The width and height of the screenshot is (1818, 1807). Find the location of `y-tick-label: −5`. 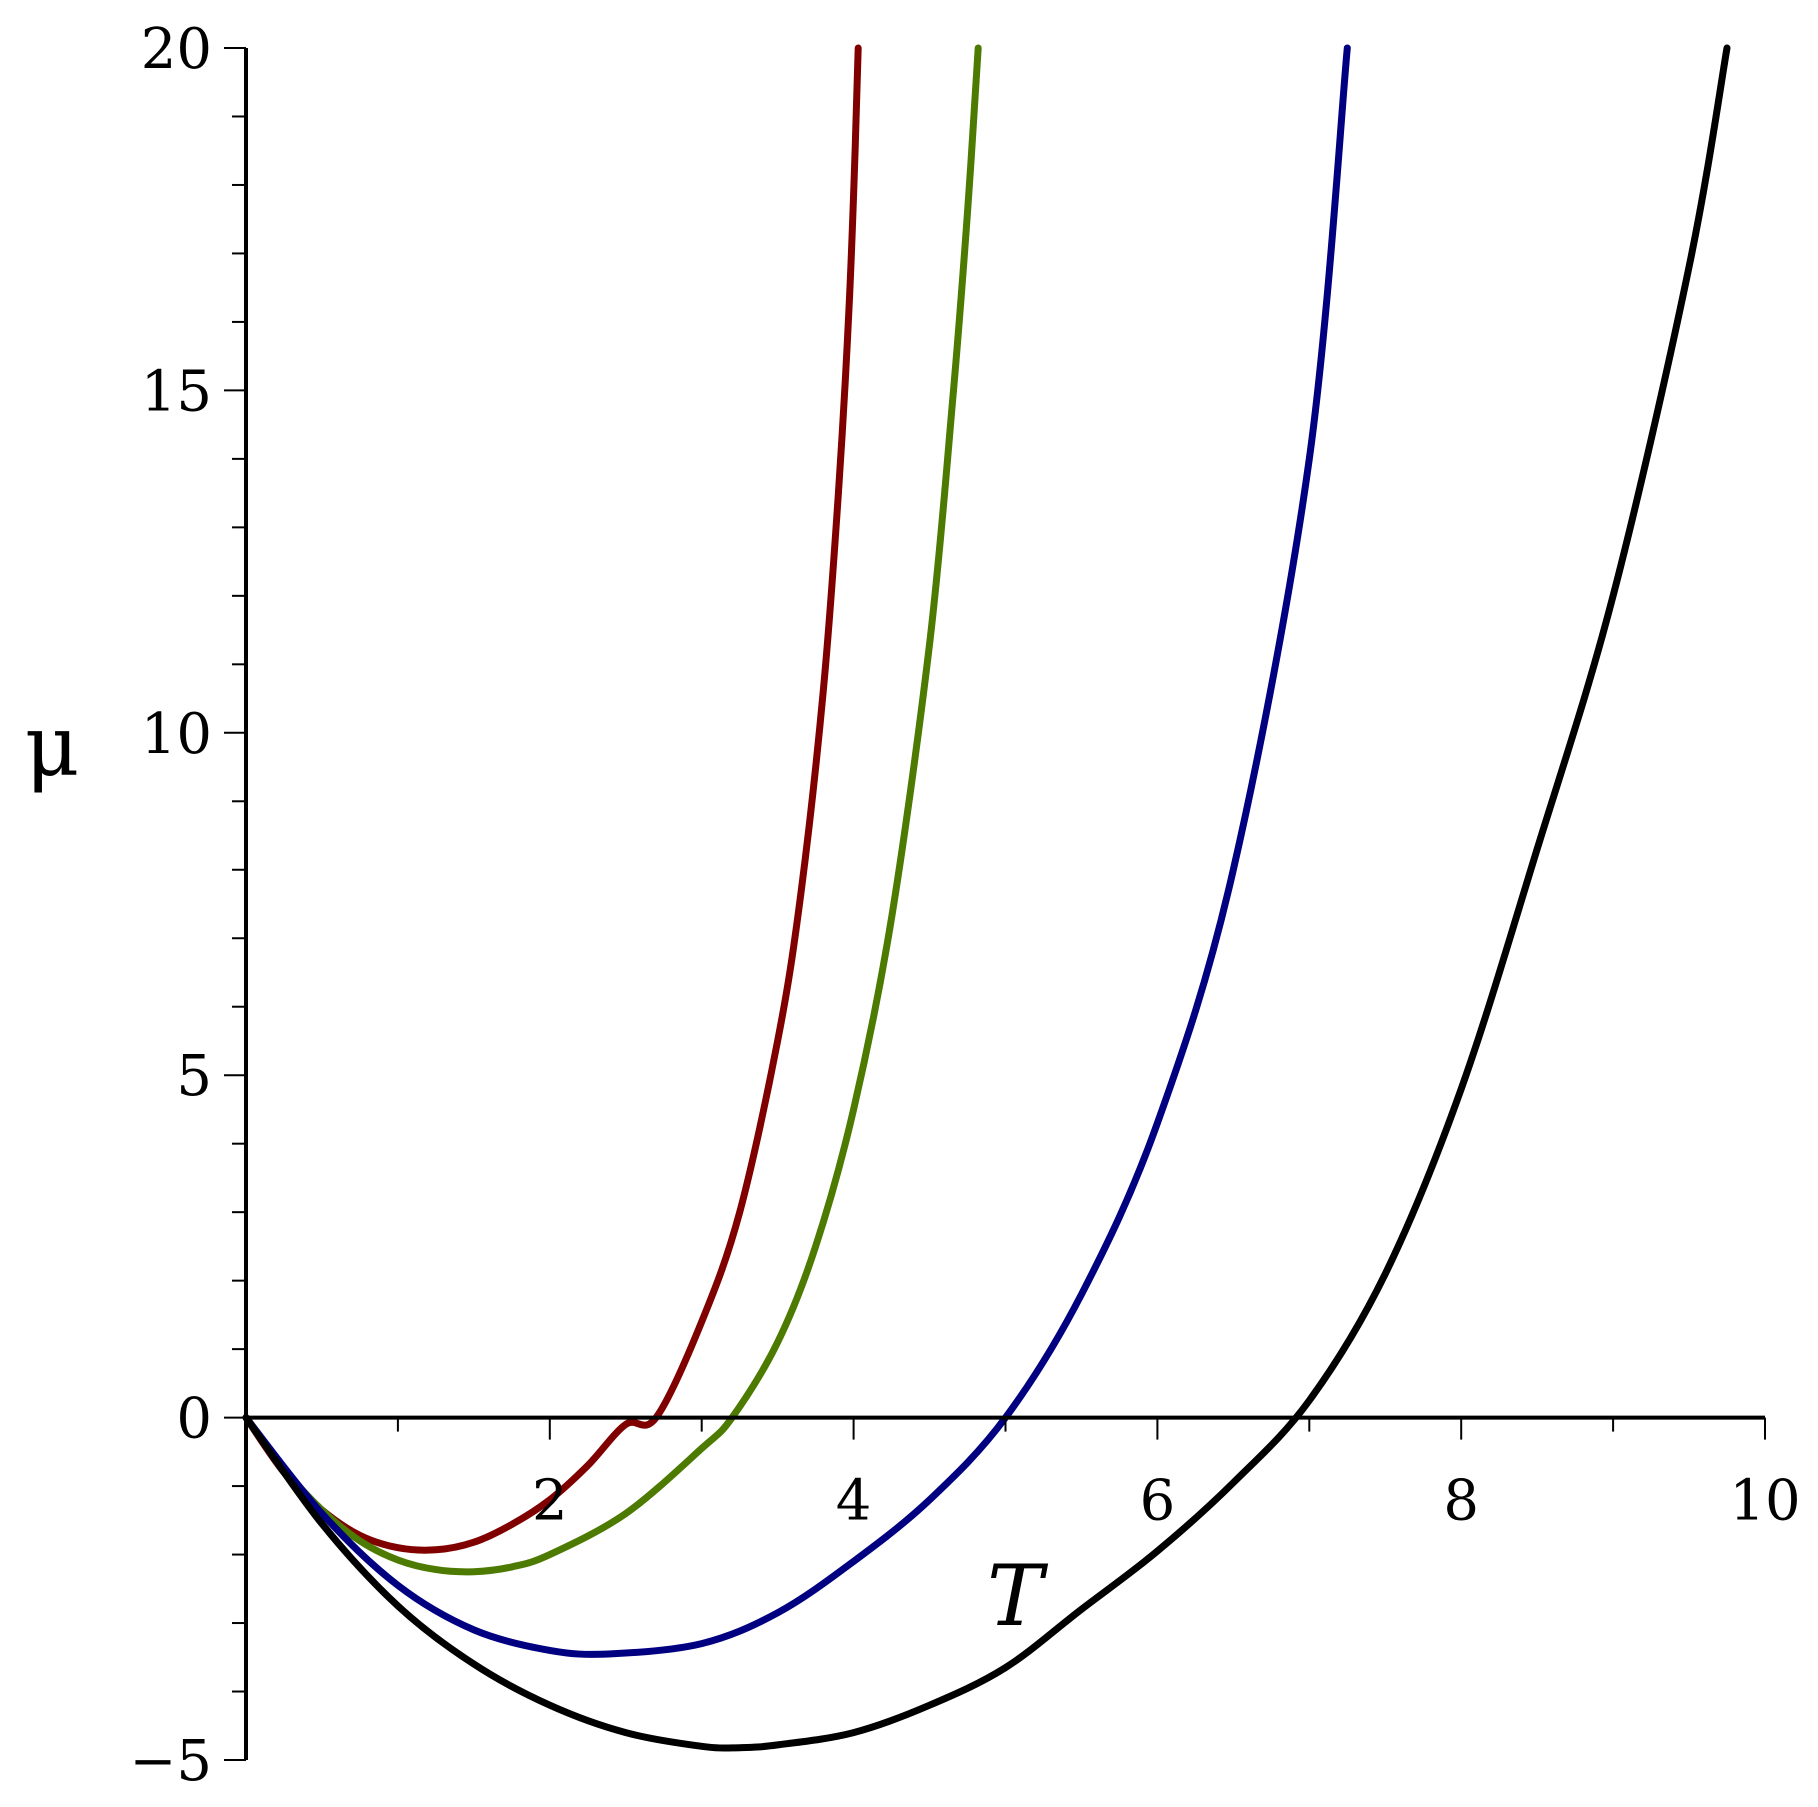

y-tick-label: −5 is located at coordinates (170, 1761).